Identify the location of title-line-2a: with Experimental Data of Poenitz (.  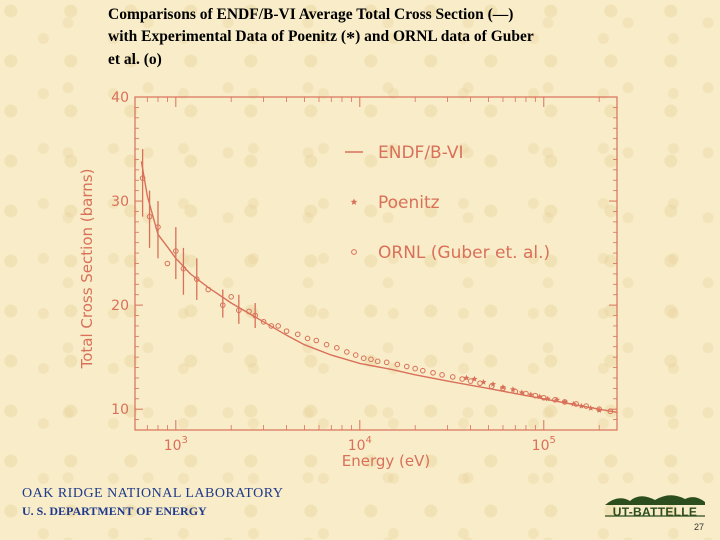
(227, 36).